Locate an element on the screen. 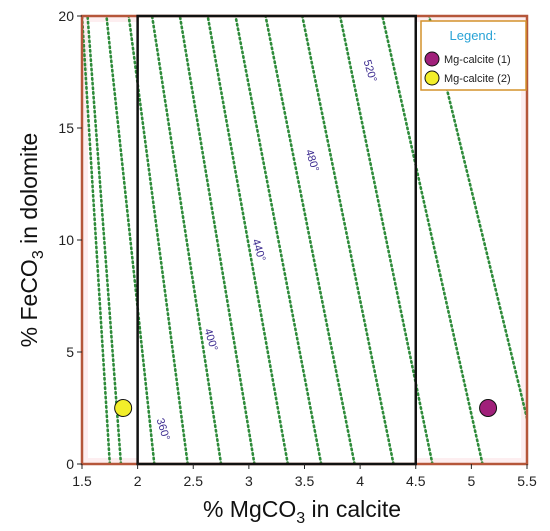  x-axis-title-part-1: % MgCO is located at coordinates (249, 509).